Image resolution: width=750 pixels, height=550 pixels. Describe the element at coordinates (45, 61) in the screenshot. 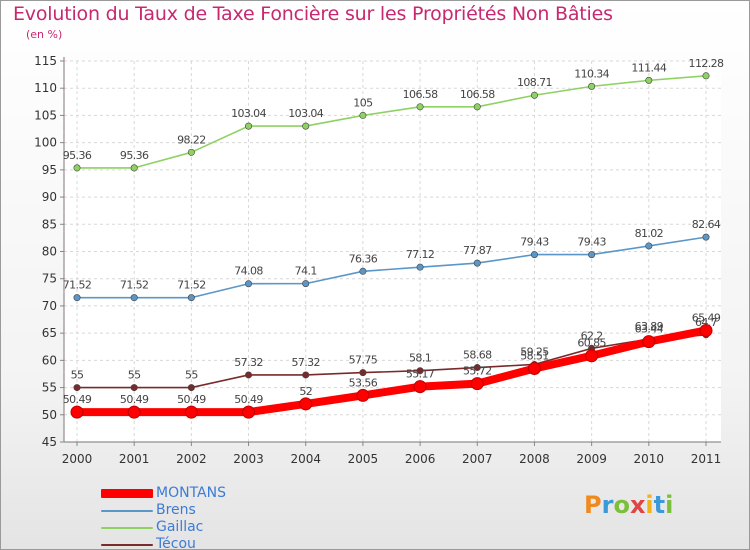

I see `y-tick-label: 115` at that location.